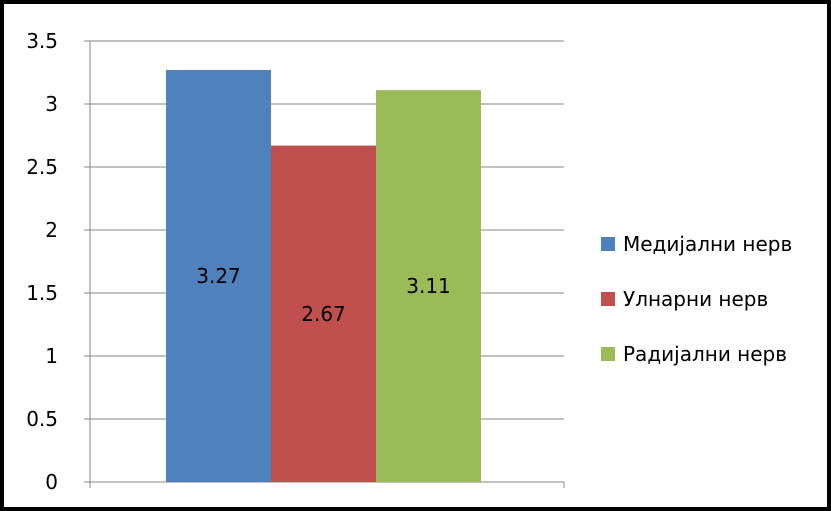 This screenshot has height=511, width=831. I want to click on y-tick-label: 2.5, so click(42, 167).